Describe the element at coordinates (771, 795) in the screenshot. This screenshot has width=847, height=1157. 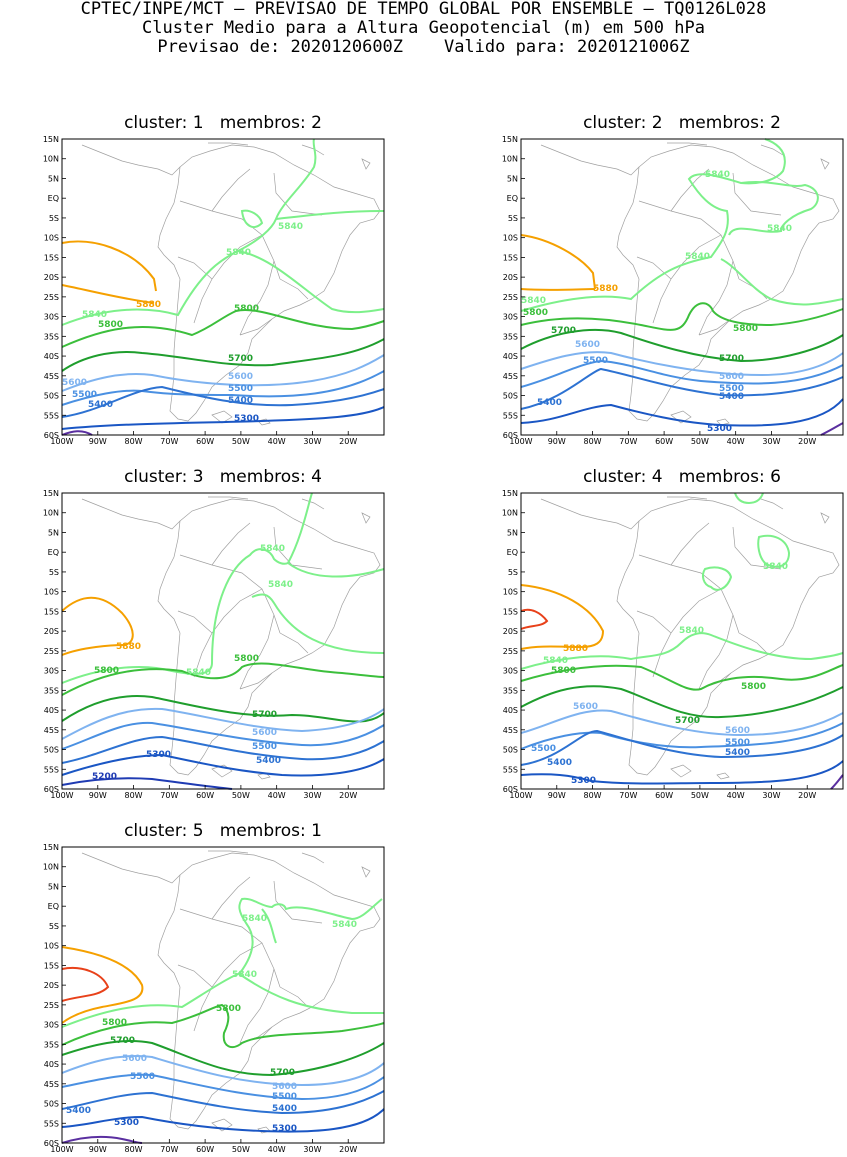
I see `panel-4-lon-label: 30W` at that location.